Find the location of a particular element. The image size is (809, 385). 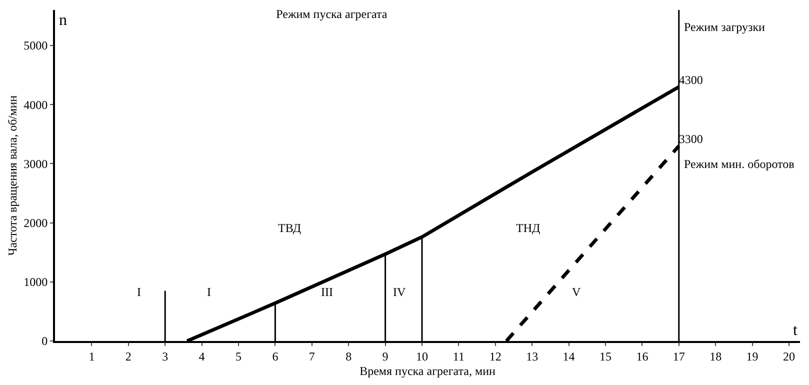

x-tick-label: 16 is located at coordinates (642, 356).